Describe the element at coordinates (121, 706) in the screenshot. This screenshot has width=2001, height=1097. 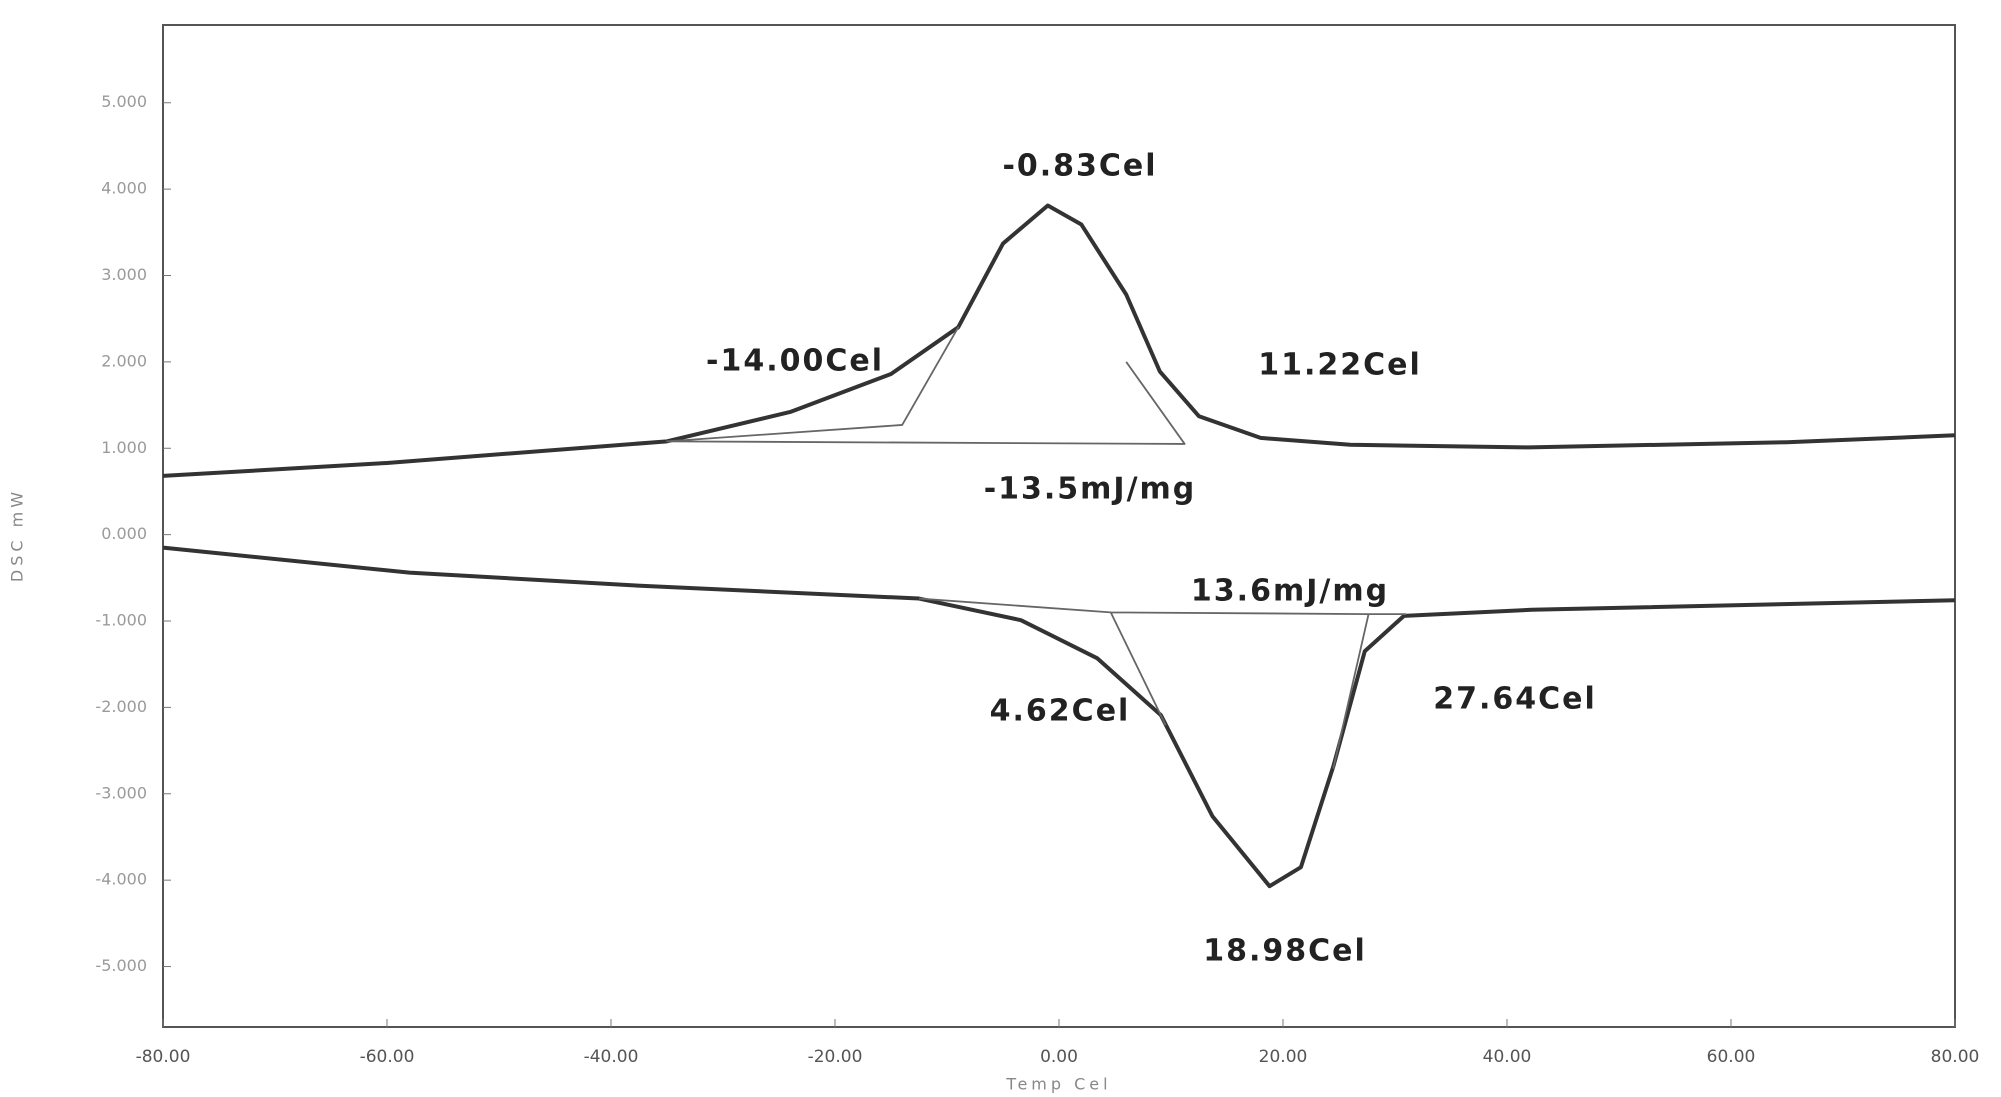
I see `y-tick-label: -2.000` at that location.